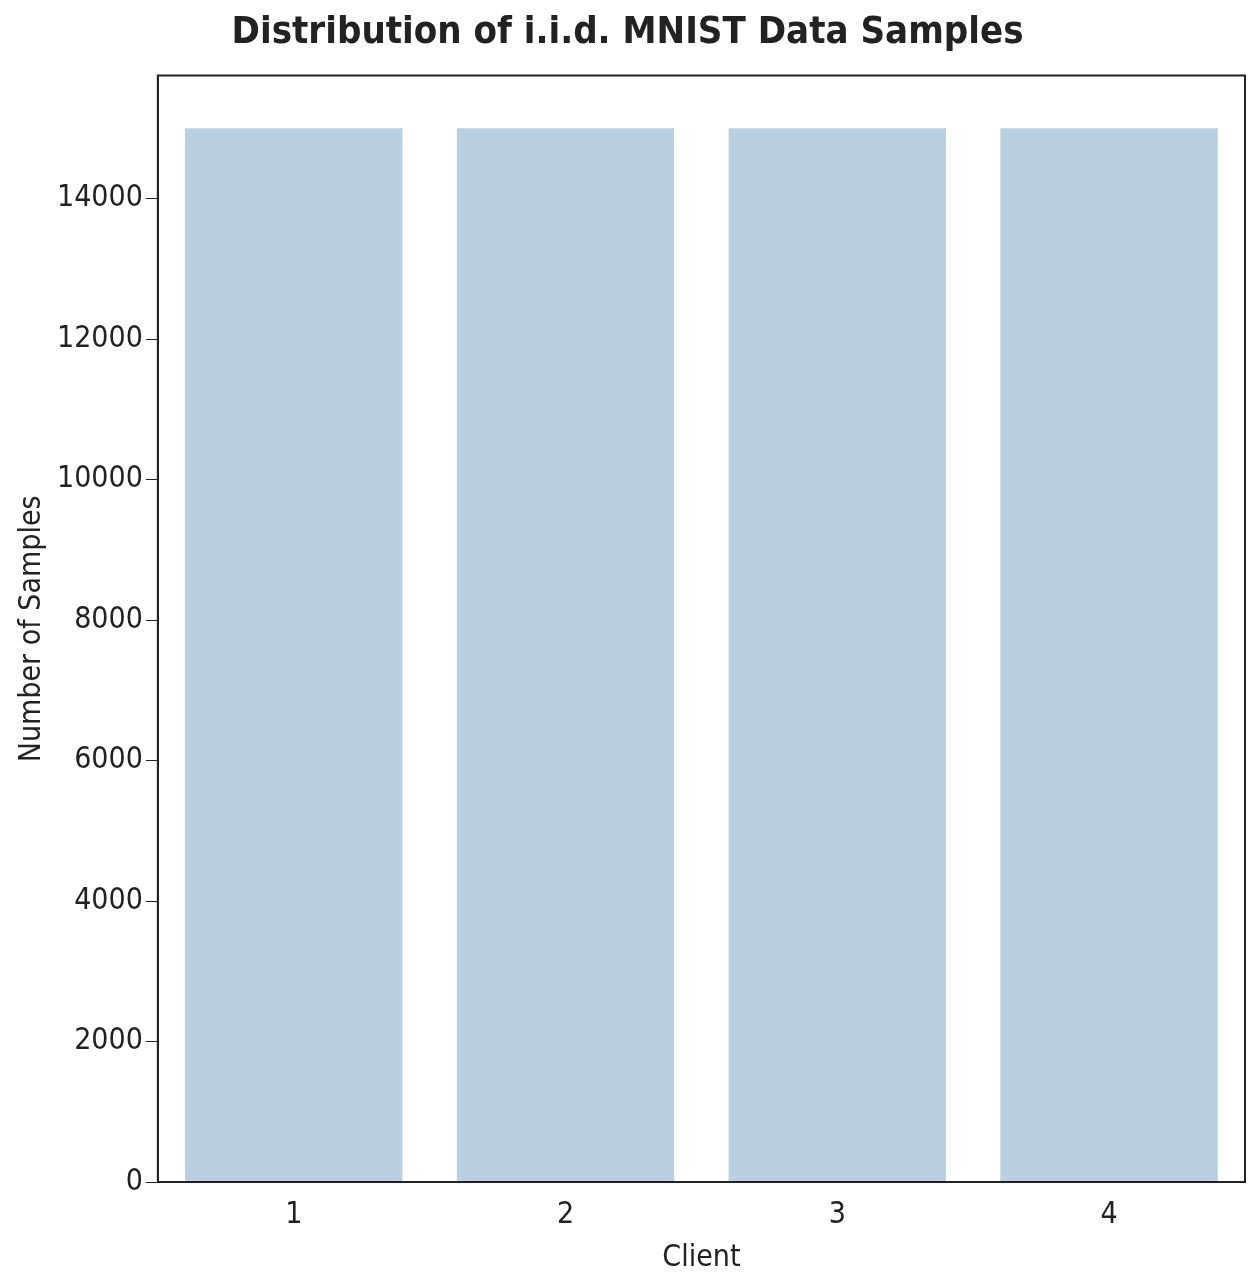 The width and height of the screenshot is (1250, 1280). I want to click on x-axis-title: Client, so click(701, 1255).